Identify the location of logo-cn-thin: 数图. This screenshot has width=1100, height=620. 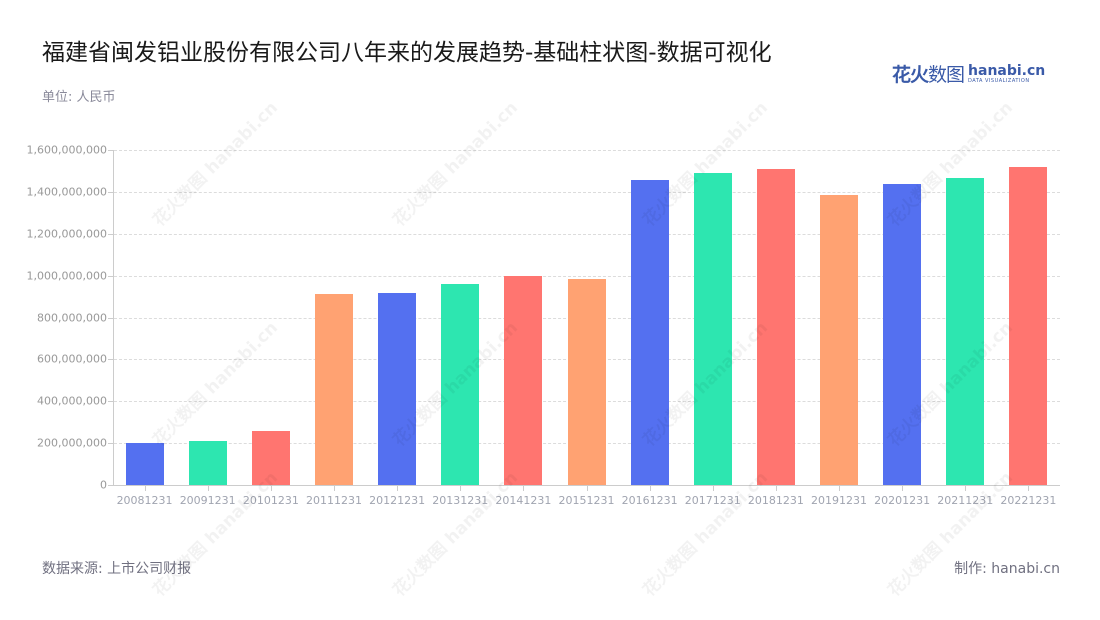
(946, 75).